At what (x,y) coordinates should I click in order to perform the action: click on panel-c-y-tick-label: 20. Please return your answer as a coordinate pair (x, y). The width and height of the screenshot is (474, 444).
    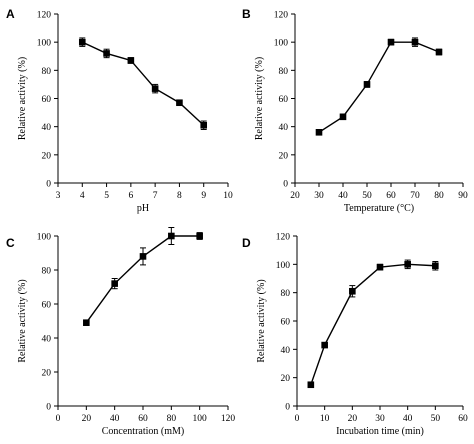
    Looking at the image, I should click on (47, 374).